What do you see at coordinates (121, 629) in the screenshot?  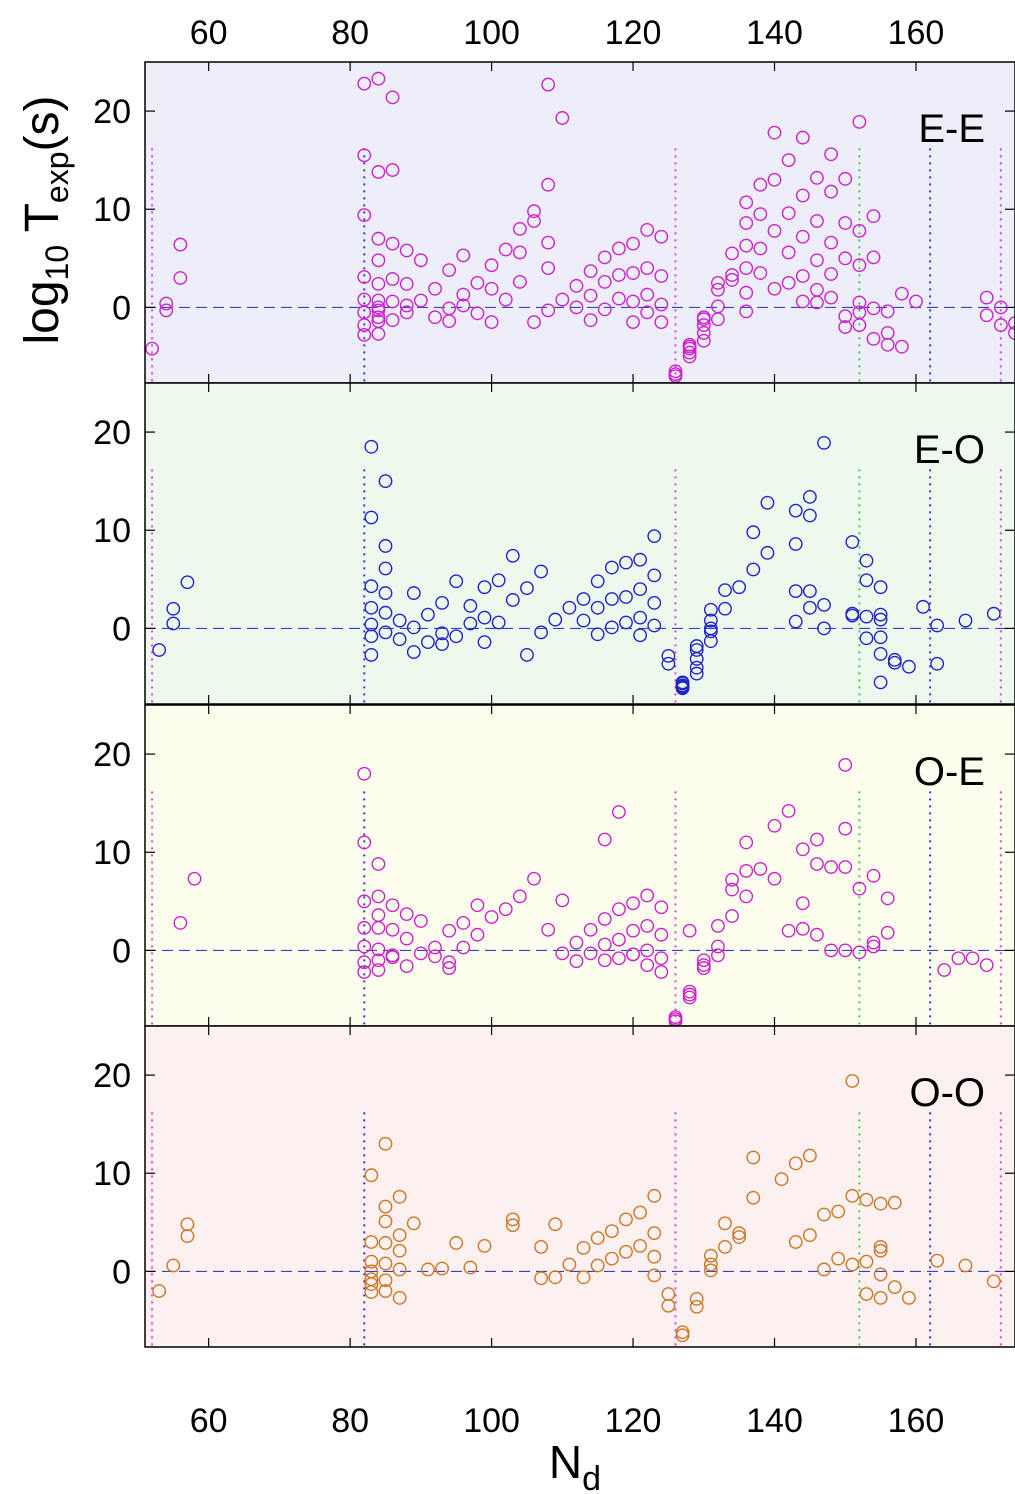 I see `y-tick-label: 0` at bounding box center [121, 629].